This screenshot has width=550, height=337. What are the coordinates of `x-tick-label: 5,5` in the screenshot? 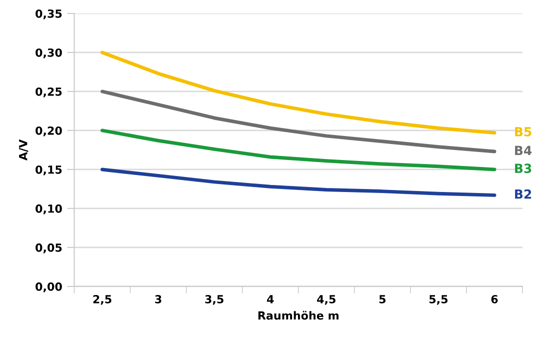 It's located at (438, 300).